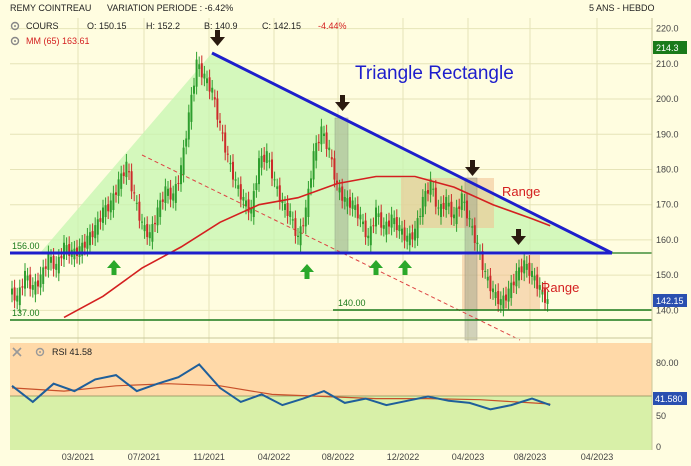 The image size is (691, 466). What do you see at coordinates (338, 457) in the screenshot?
I see `time-tick-label: 08/2022` at bounding box center [338, 457].